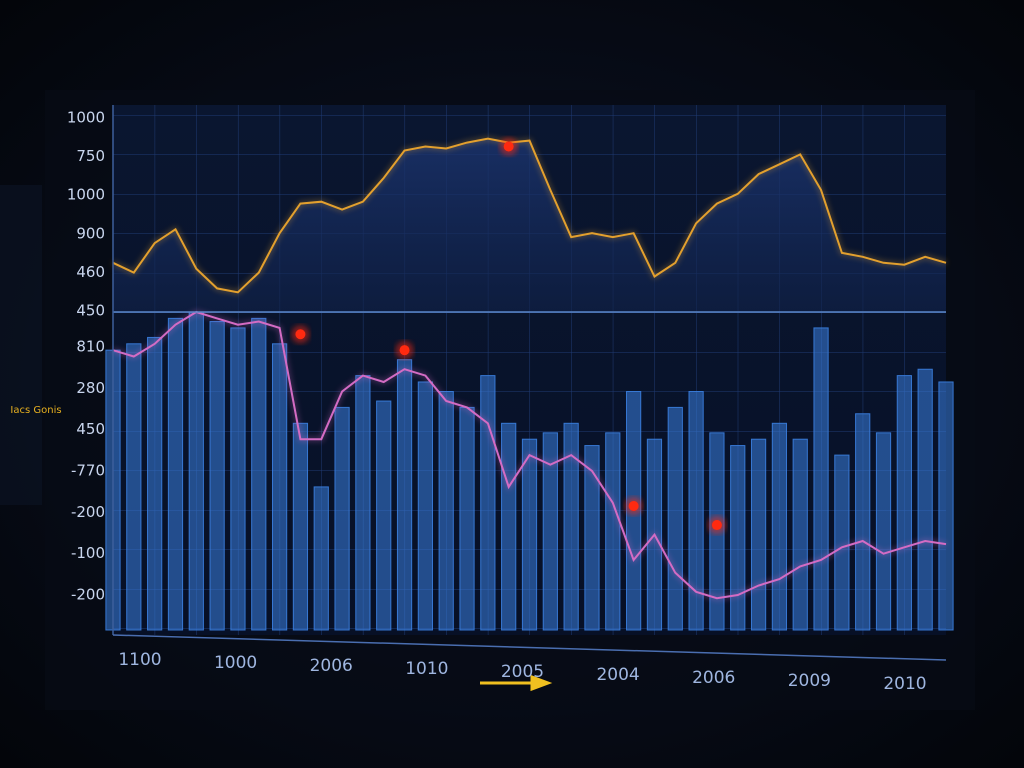 The image size is (1024, 768). I want to click on x-tick-label: 2010, so click(904, 684).